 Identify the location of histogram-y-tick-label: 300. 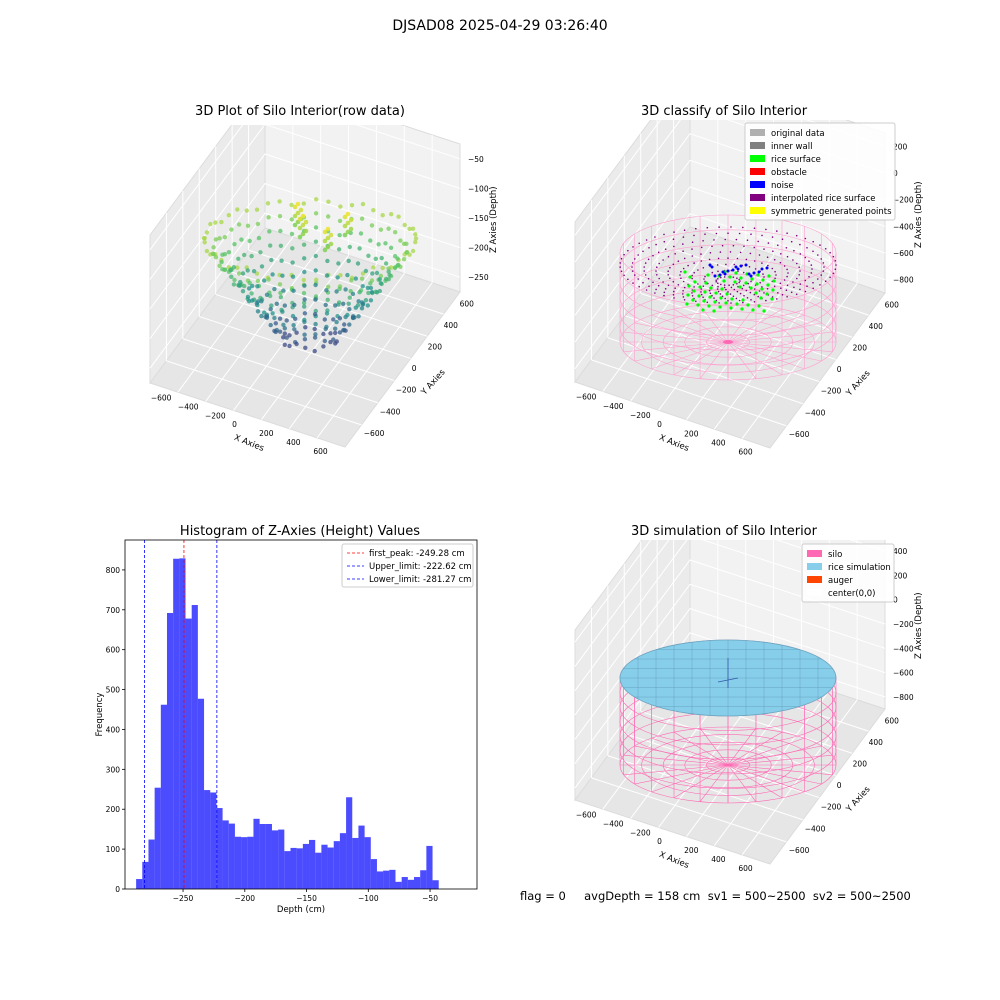
(113, 769).